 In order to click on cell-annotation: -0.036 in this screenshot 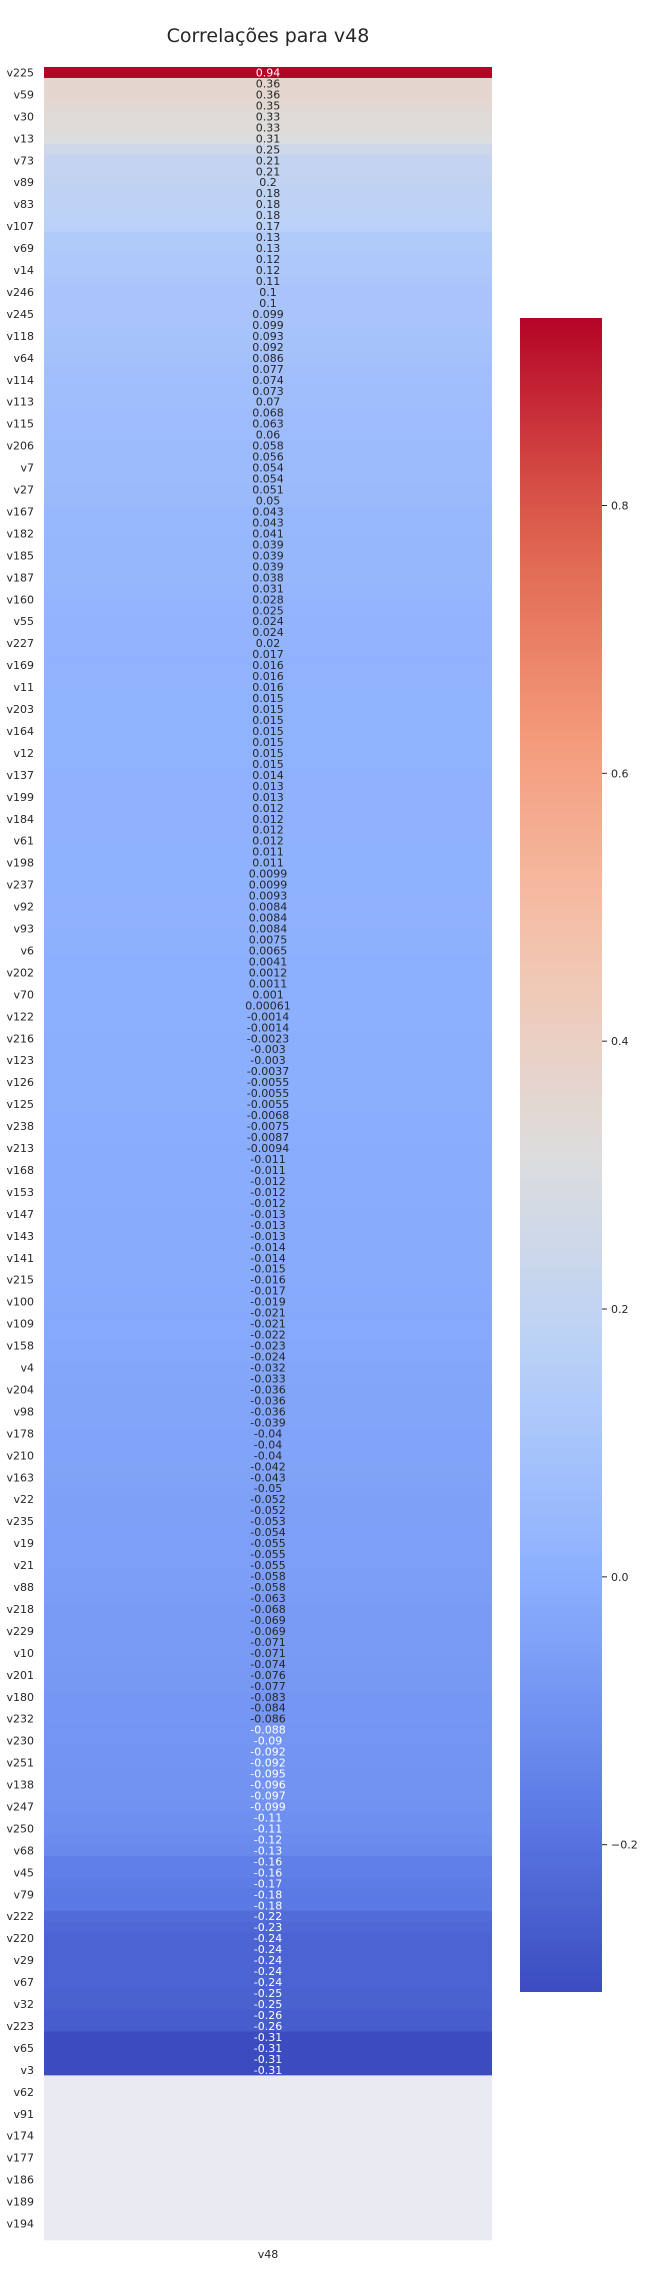, I will do `click(267, 1400)`.